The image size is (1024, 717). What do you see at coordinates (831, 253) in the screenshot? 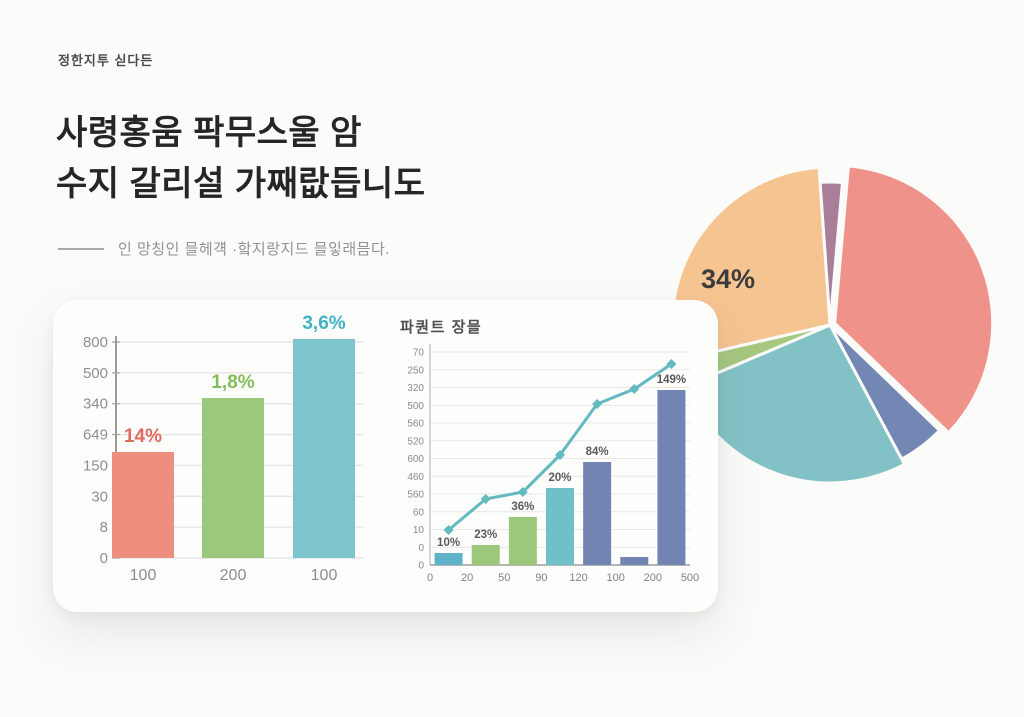
I see `pie-slice-plum-sliver` at bounding box center [831, 253].